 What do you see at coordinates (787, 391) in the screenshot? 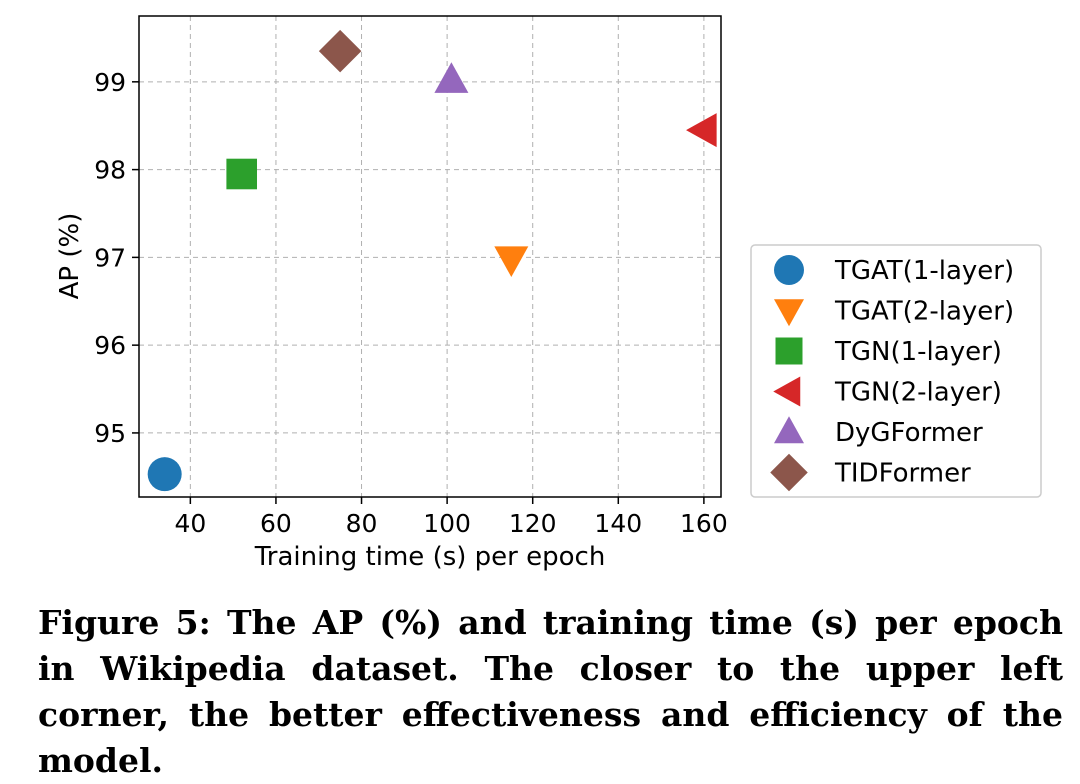
I see `legend-marker-tgn-2-layer` at bounding box center [787, 391].